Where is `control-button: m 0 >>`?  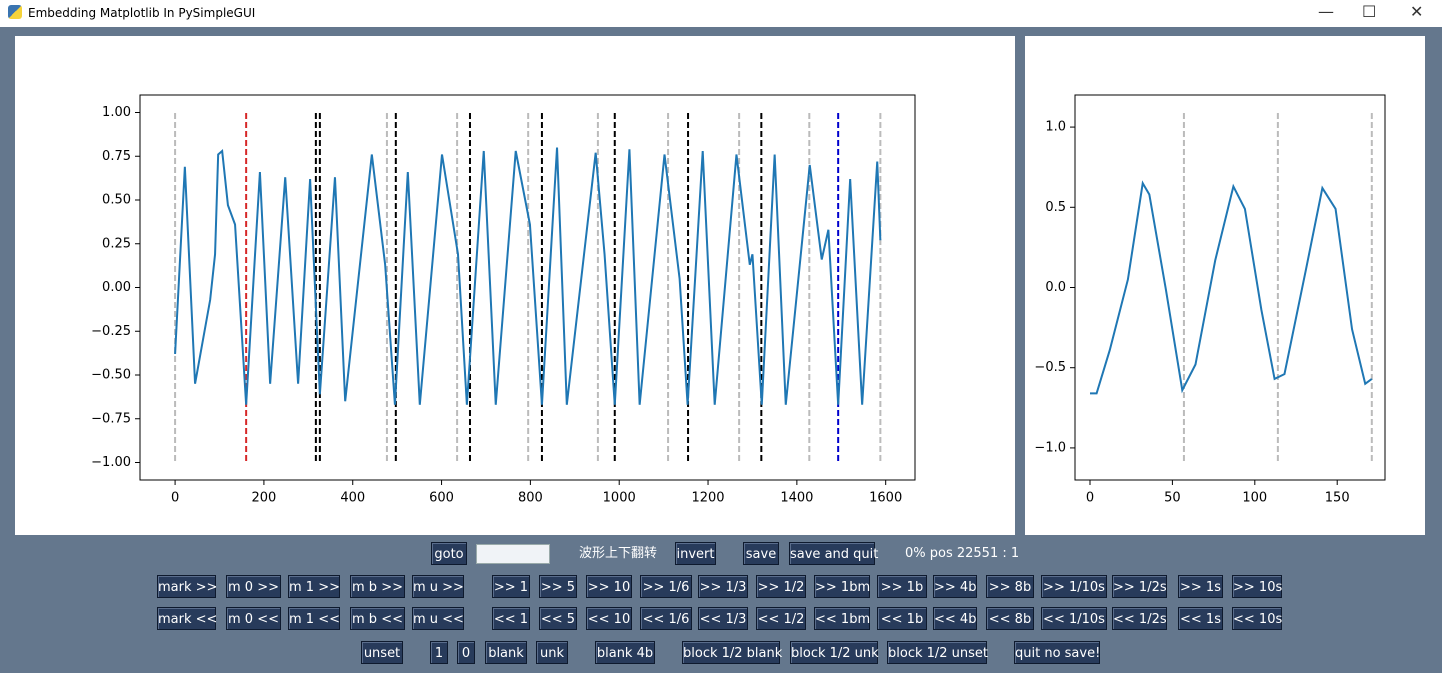 control-button: m 0 >> is located at coordinates (253, 586).